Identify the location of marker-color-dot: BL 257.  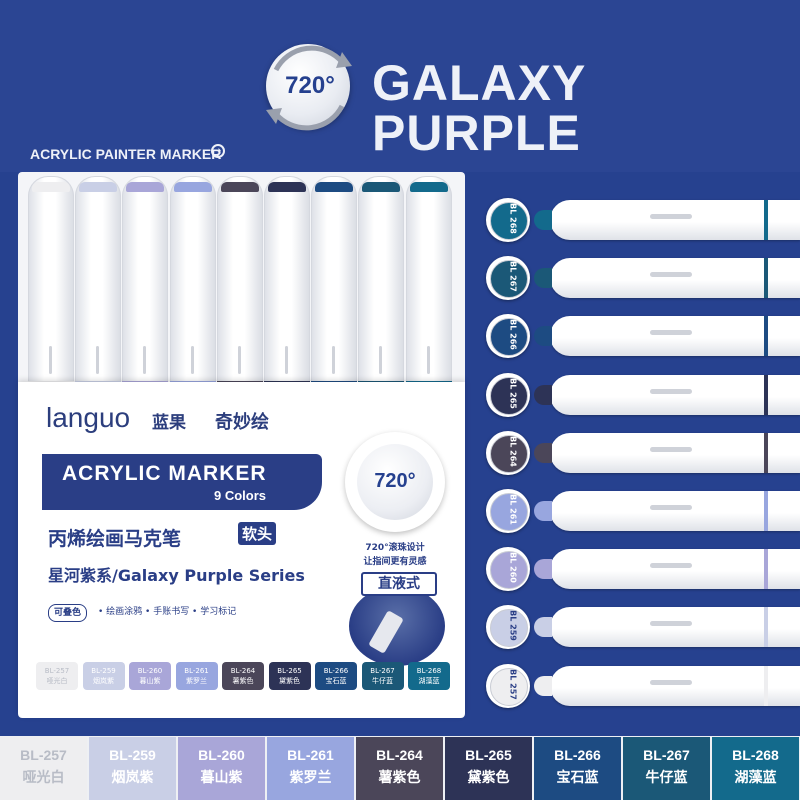
(508, 685).